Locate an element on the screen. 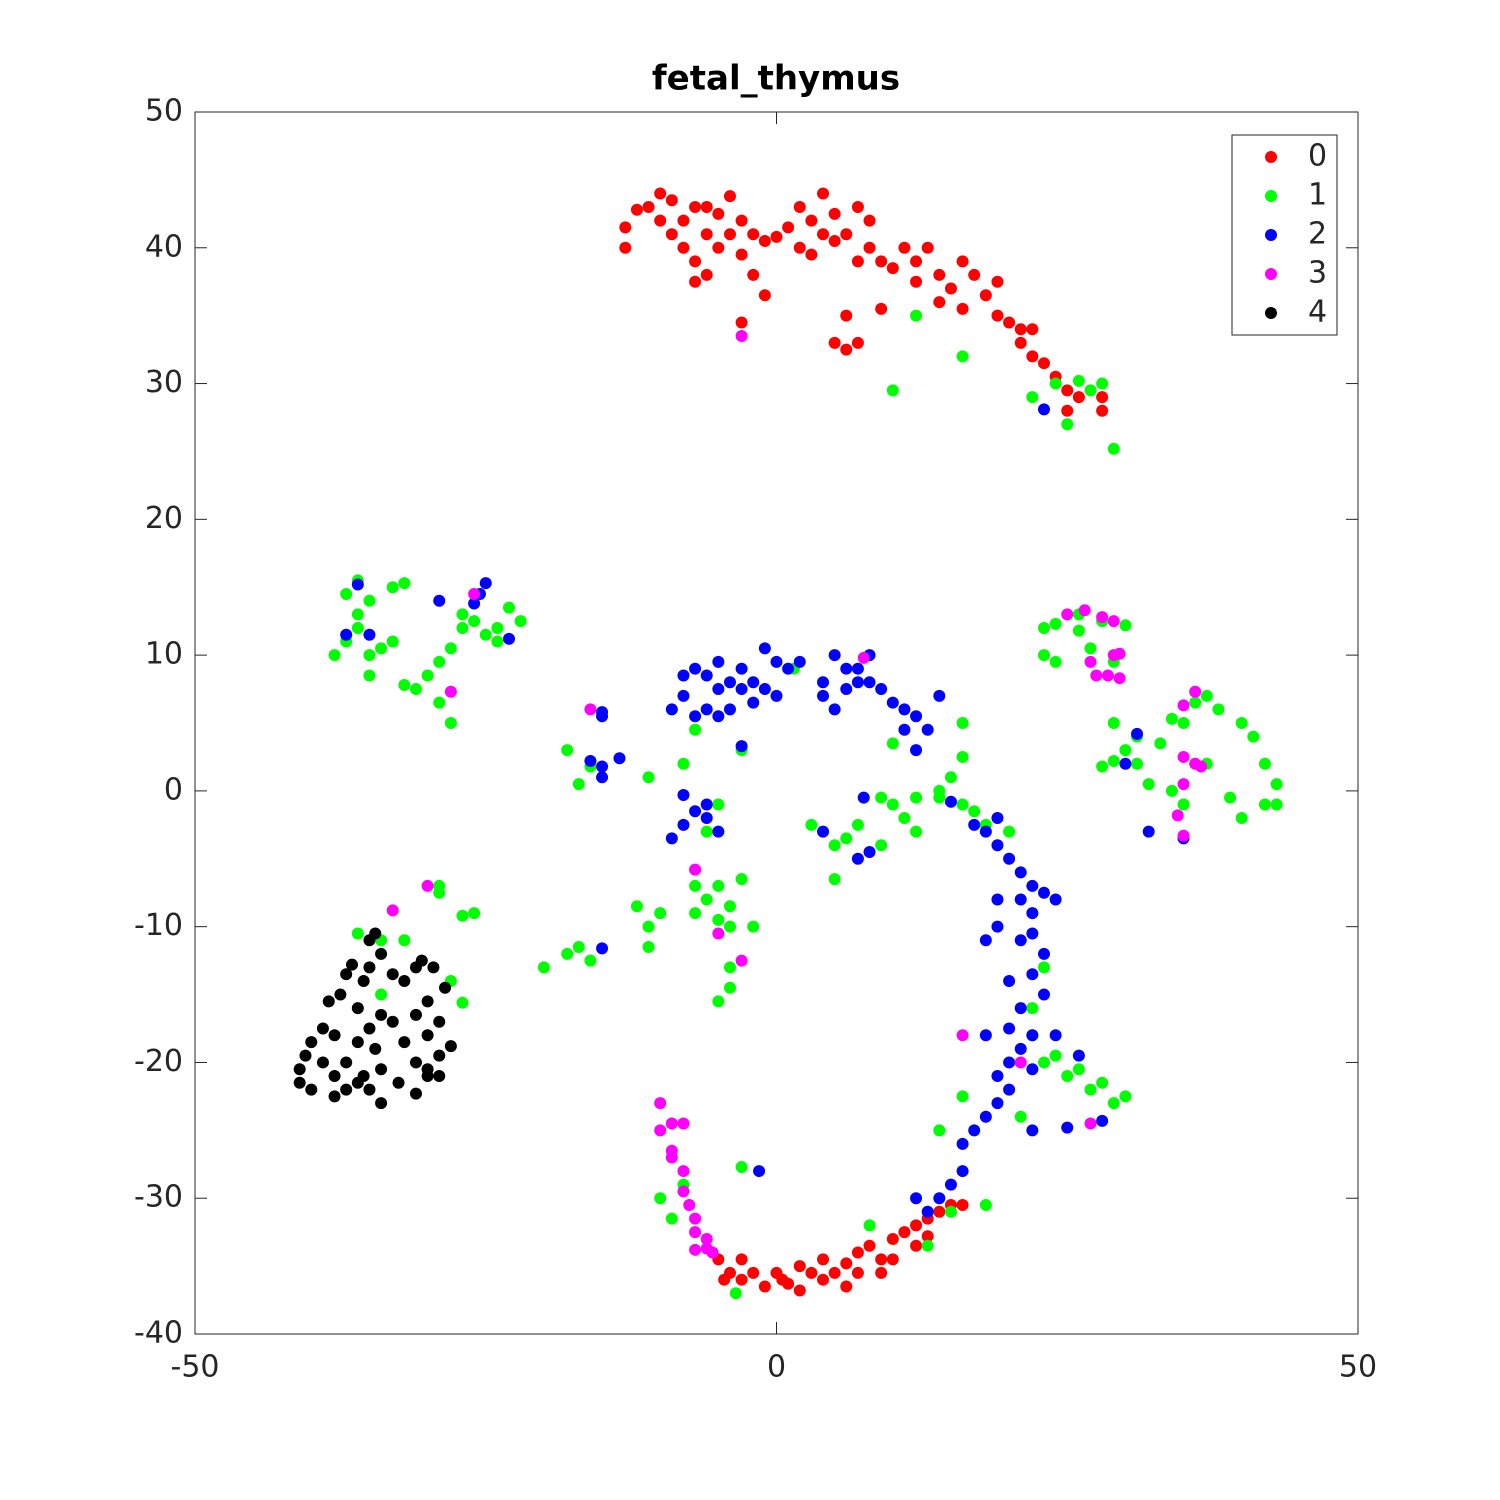 The image size is (1500, 1500). legend-label: 0 is located at coordinates (1317, 156).